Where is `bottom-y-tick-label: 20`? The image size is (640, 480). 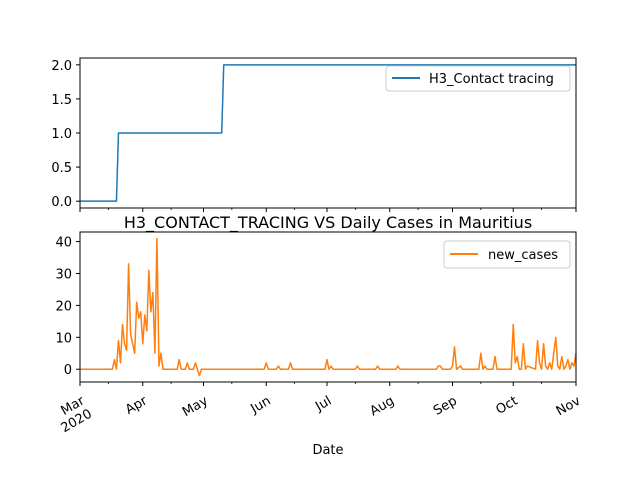
bottom-y-tick-label: 20 is located at coordinates (63, 306).